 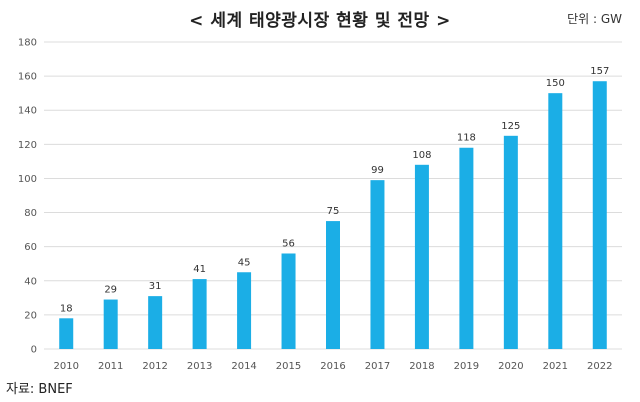 I want to click on data-label: 31, so click(x=155, y=286).